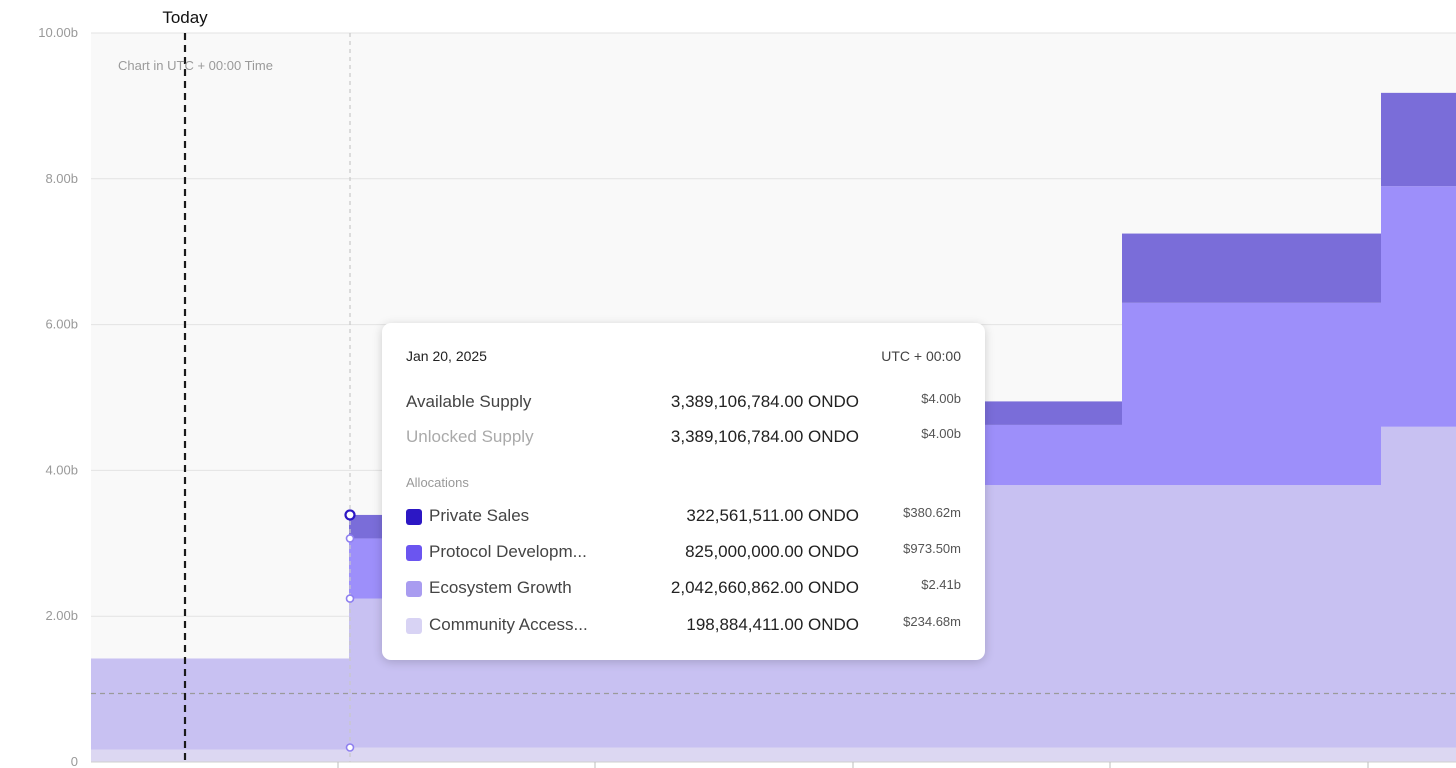 The width and height of the screenshot is (1456, 768). Describe the element at coordinates (932, 548) in the screenshot. I see `allocation-usd: $973.50m` at that location.